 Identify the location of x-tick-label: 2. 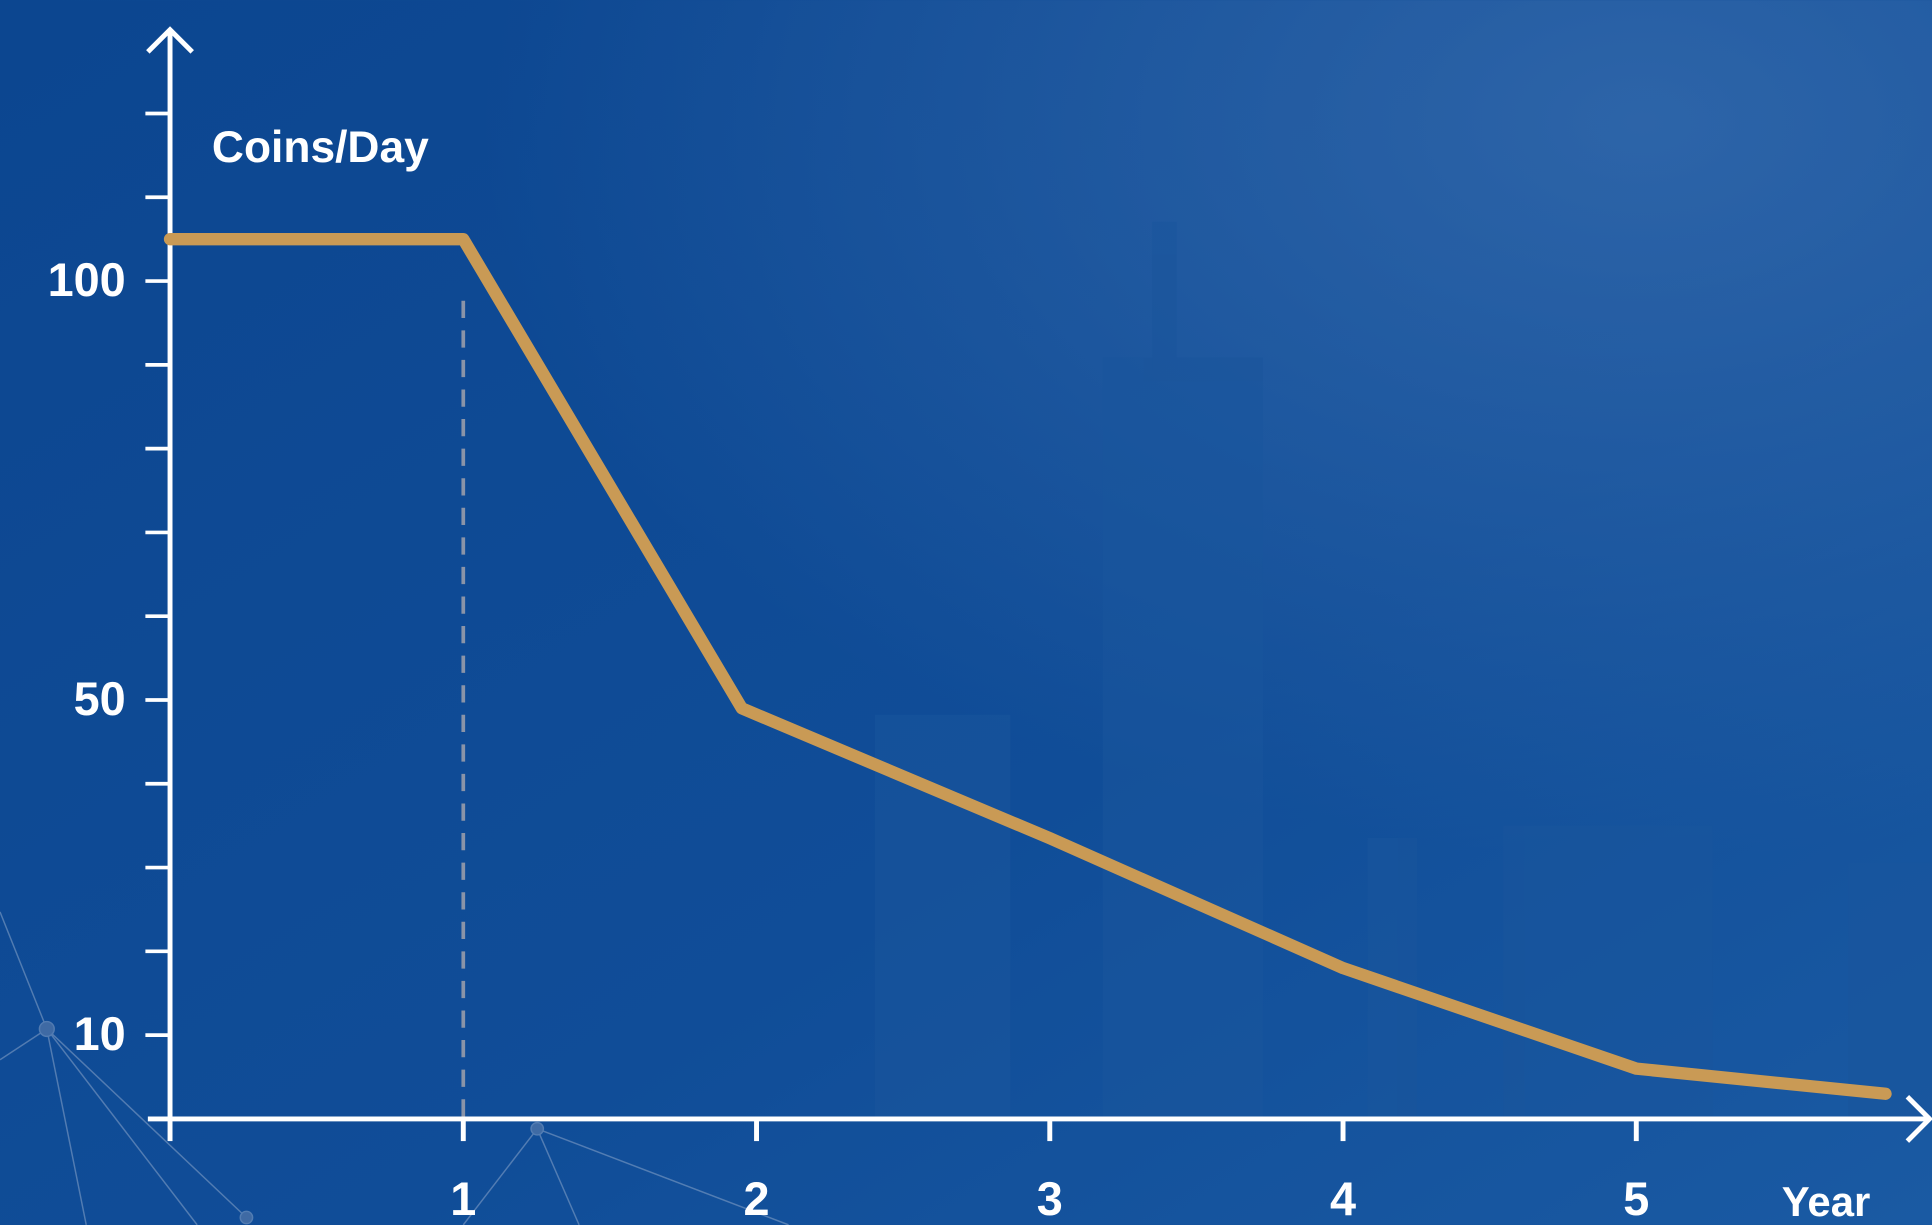
(757, 1199).